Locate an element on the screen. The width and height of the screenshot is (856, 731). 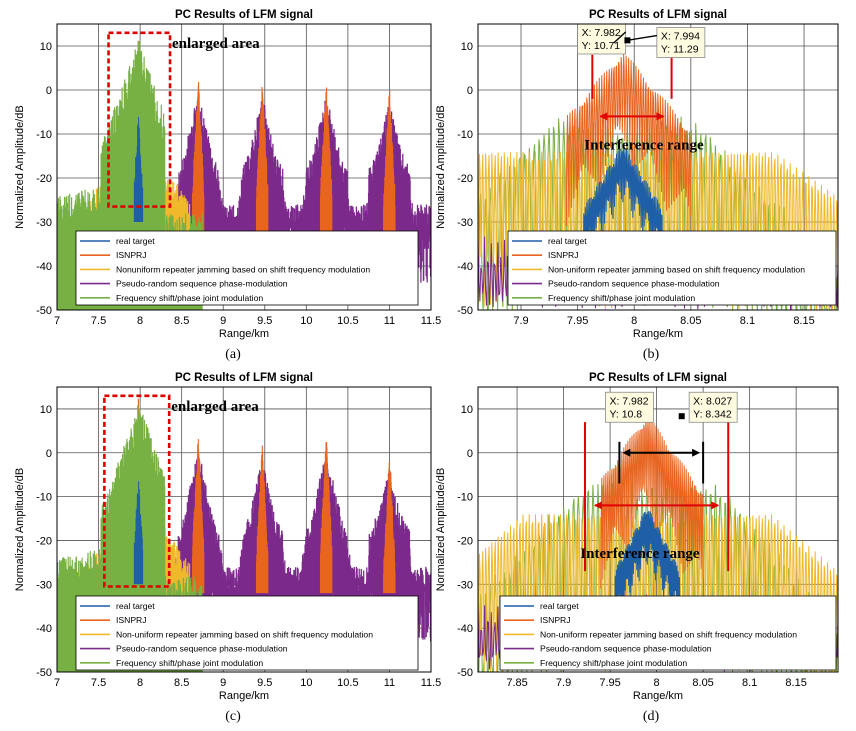
series-isnprj is located at coordinates (628, 140).